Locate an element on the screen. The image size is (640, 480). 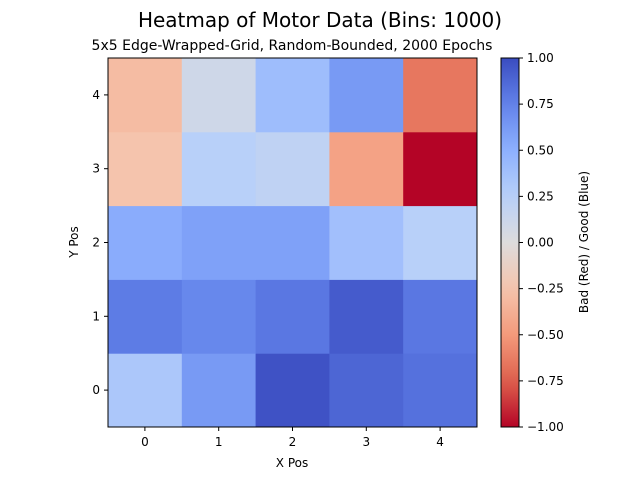
x-tick-label: 0 is located at coordinates (145, 442).